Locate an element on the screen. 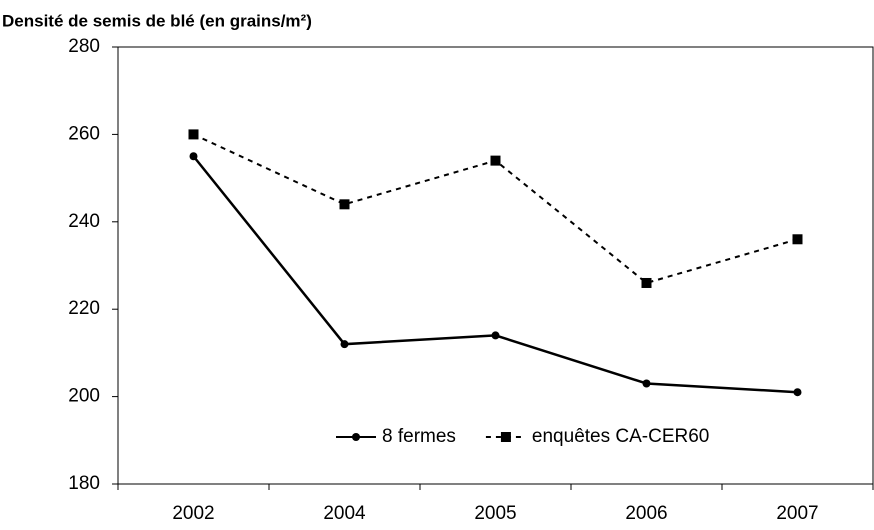 The height and width of the screenshot is (530, 874). chart-title: Densité de semis de blé (en grains/m²) is located at coordinates (157, 20).